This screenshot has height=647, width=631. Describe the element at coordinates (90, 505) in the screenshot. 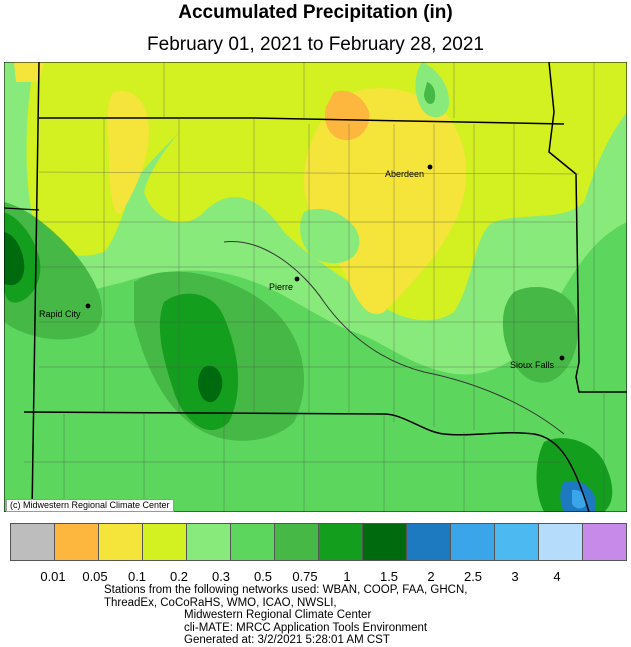

I see `credit-label: (c) Midwestern Regional Climate Center` at that location.